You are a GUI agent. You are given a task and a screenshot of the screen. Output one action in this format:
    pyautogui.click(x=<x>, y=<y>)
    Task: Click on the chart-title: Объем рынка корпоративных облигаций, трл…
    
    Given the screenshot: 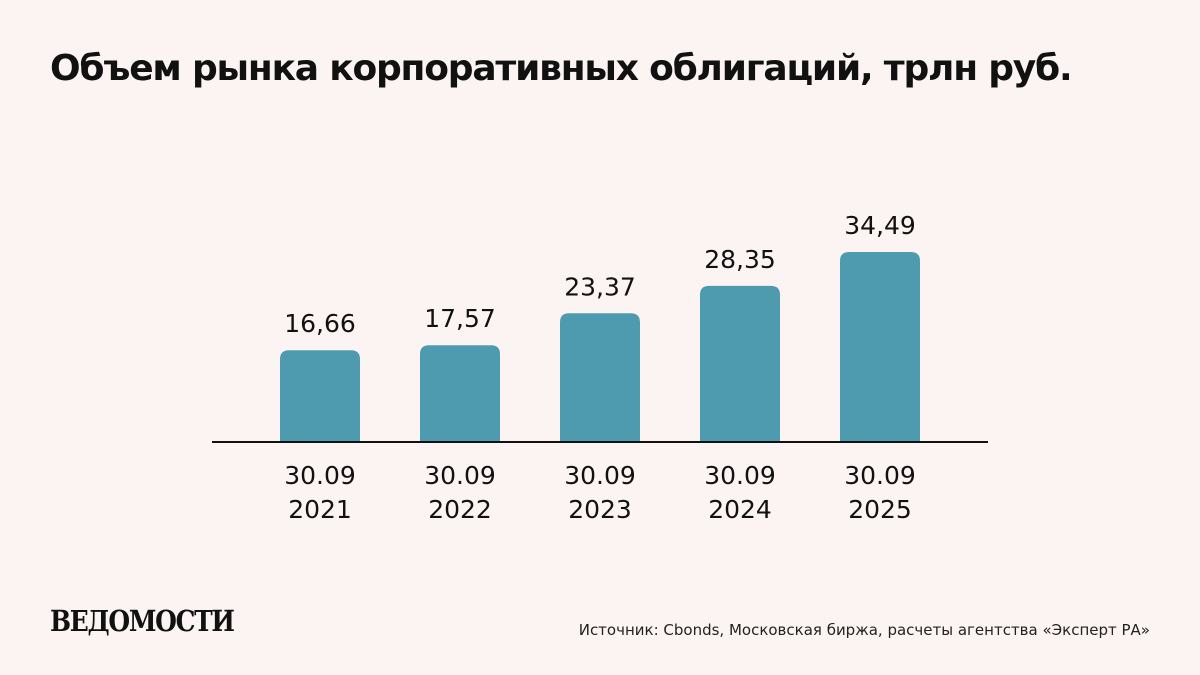 What is the action you would take?
    pyautogui.click(x=561, y=68)
    